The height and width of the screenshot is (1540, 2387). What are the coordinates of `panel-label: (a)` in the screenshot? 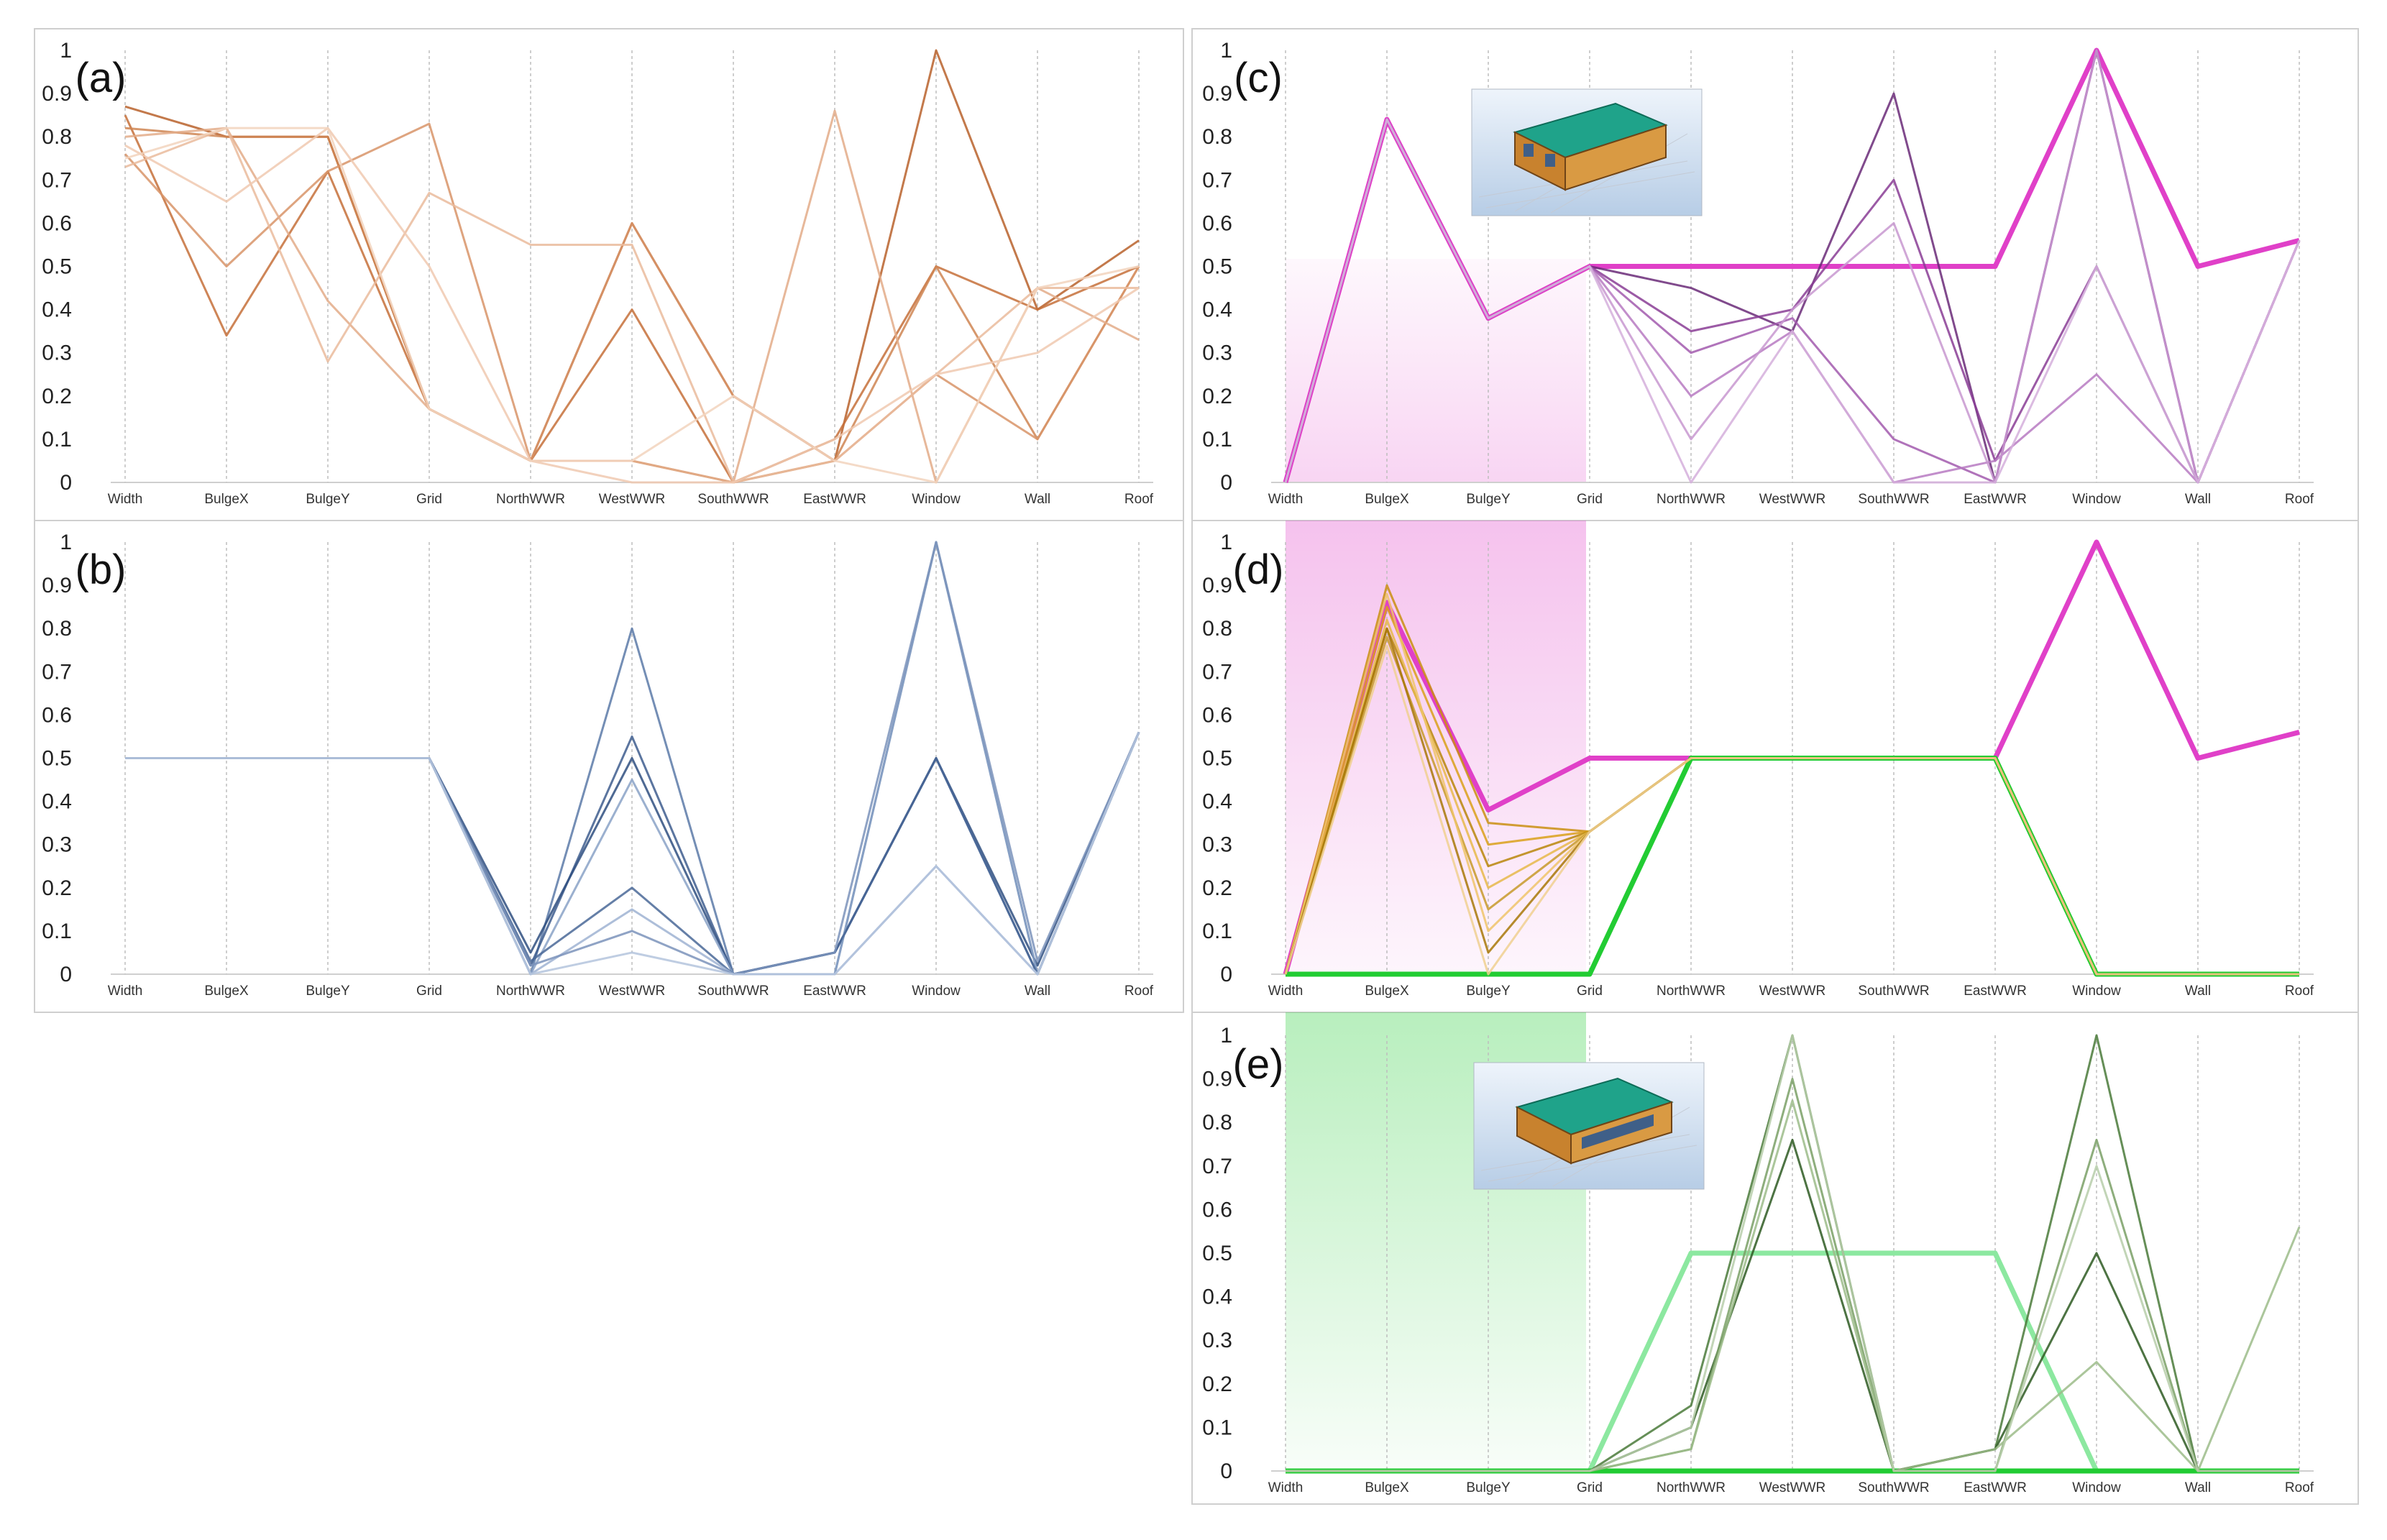 It's located at (101, 78).